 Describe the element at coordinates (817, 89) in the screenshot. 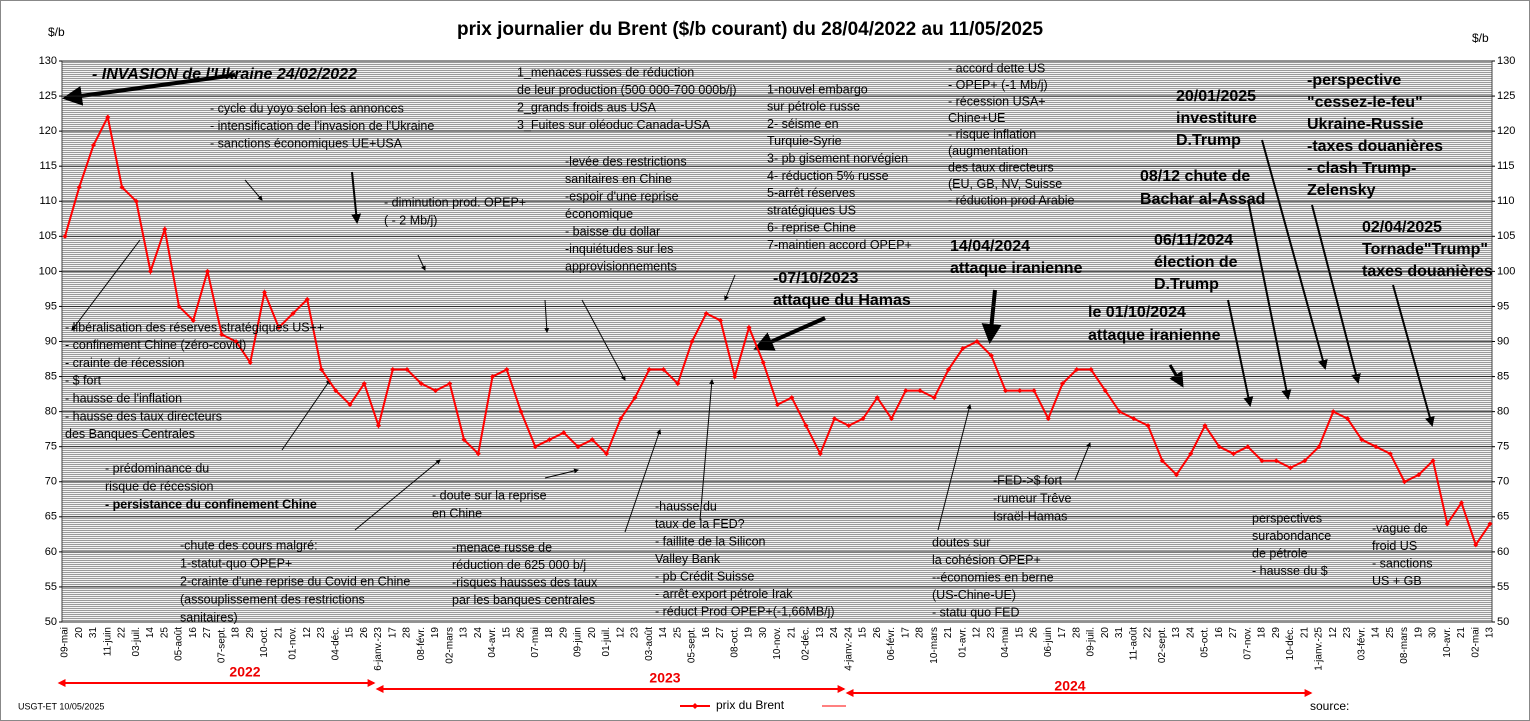

I see `annotation: 1-nouvel embargo` at that location.